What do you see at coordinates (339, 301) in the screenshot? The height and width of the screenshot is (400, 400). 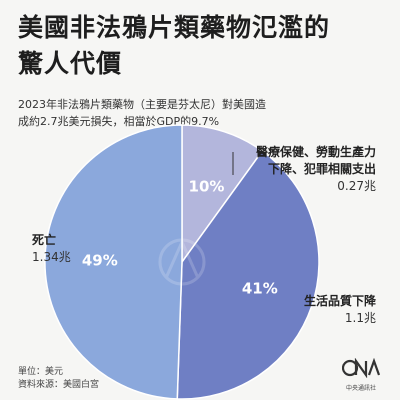 I see `label-quality-of-life-name: 生活品質下降` at bounding box center [339, 301].